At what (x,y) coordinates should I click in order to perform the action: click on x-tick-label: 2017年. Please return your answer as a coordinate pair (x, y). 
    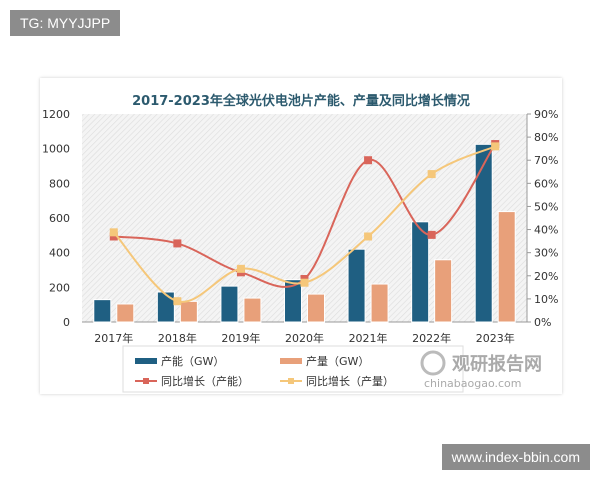
    Looking at the image, I should click on (113, 338).